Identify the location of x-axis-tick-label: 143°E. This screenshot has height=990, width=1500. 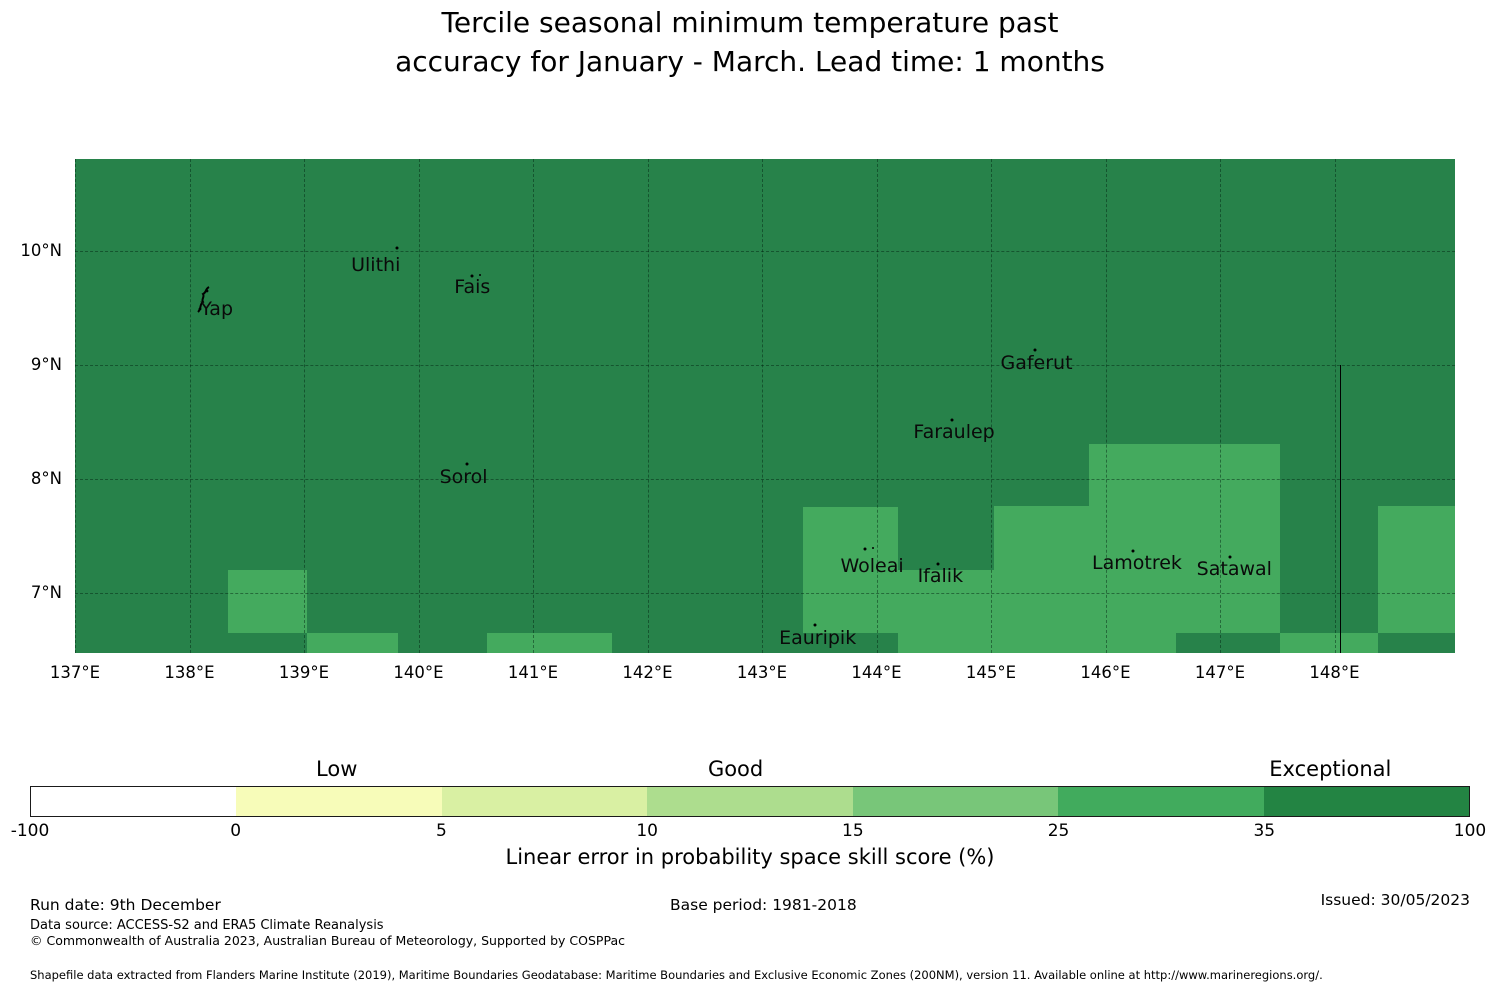
(762, 672).